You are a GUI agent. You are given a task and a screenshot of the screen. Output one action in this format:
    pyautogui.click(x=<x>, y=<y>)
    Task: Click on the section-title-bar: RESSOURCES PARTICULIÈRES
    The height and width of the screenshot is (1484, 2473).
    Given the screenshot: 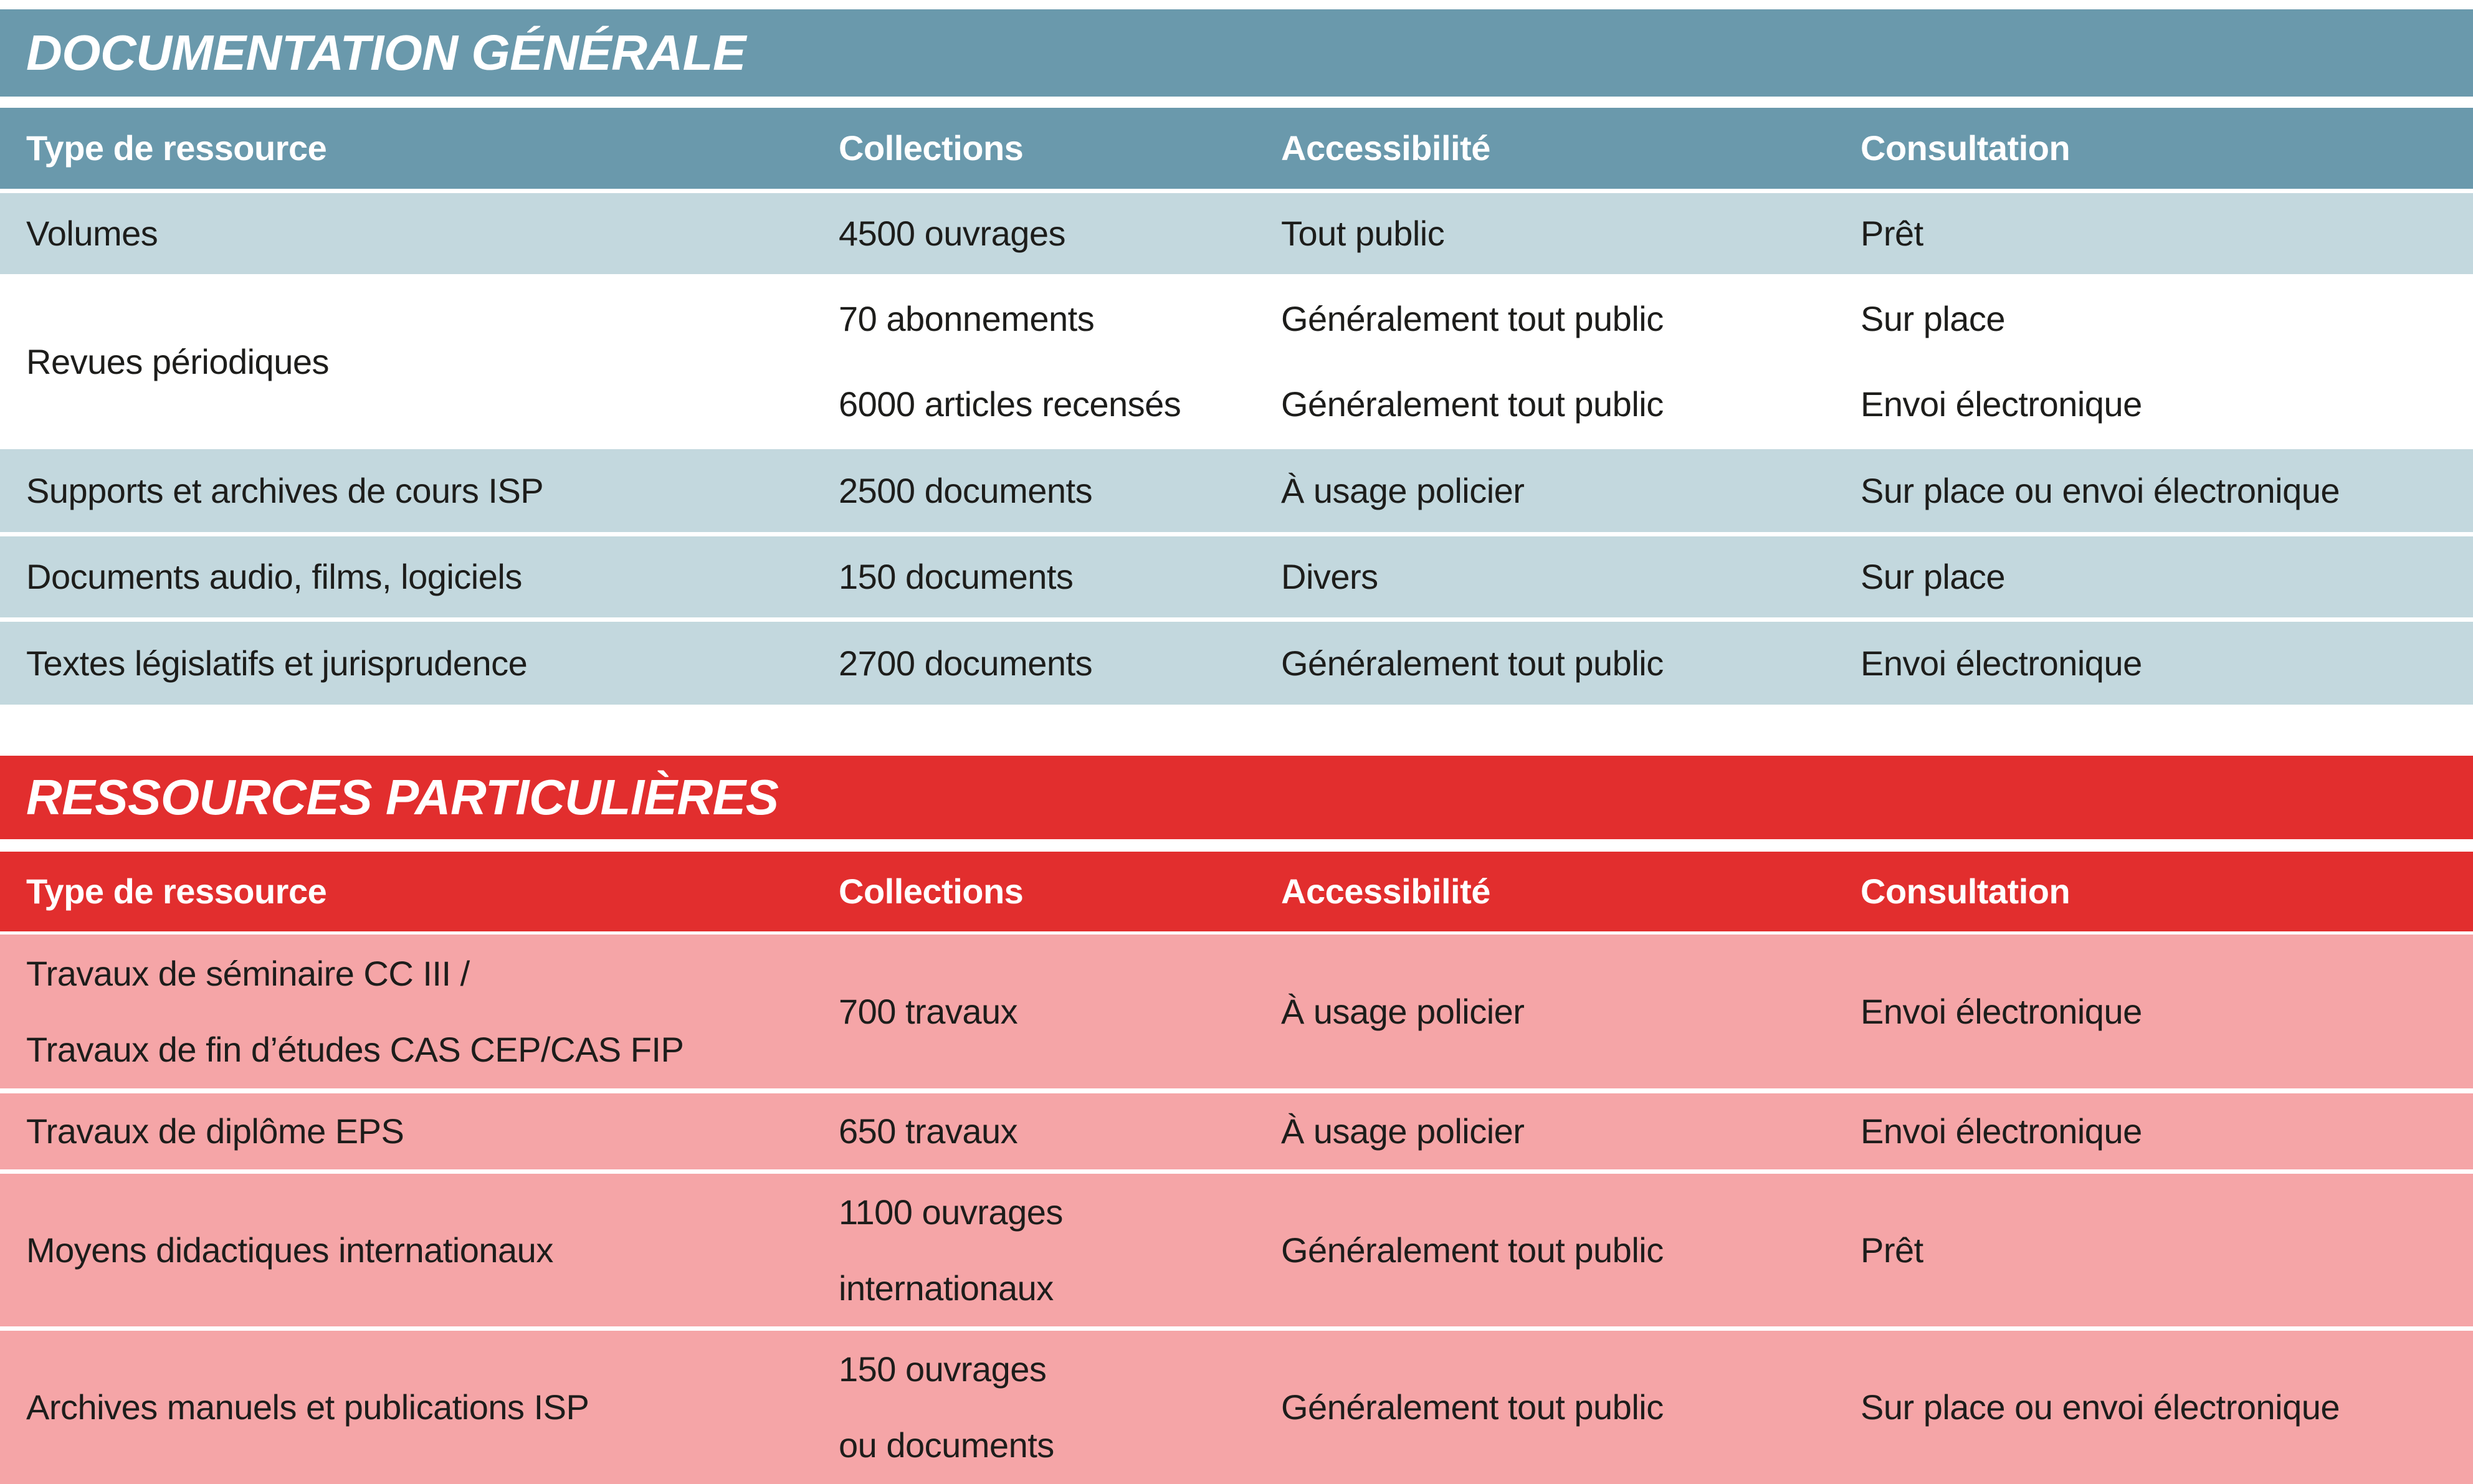 What is the action you would take?
    pyautogui.click(x=1236, y=797)
    